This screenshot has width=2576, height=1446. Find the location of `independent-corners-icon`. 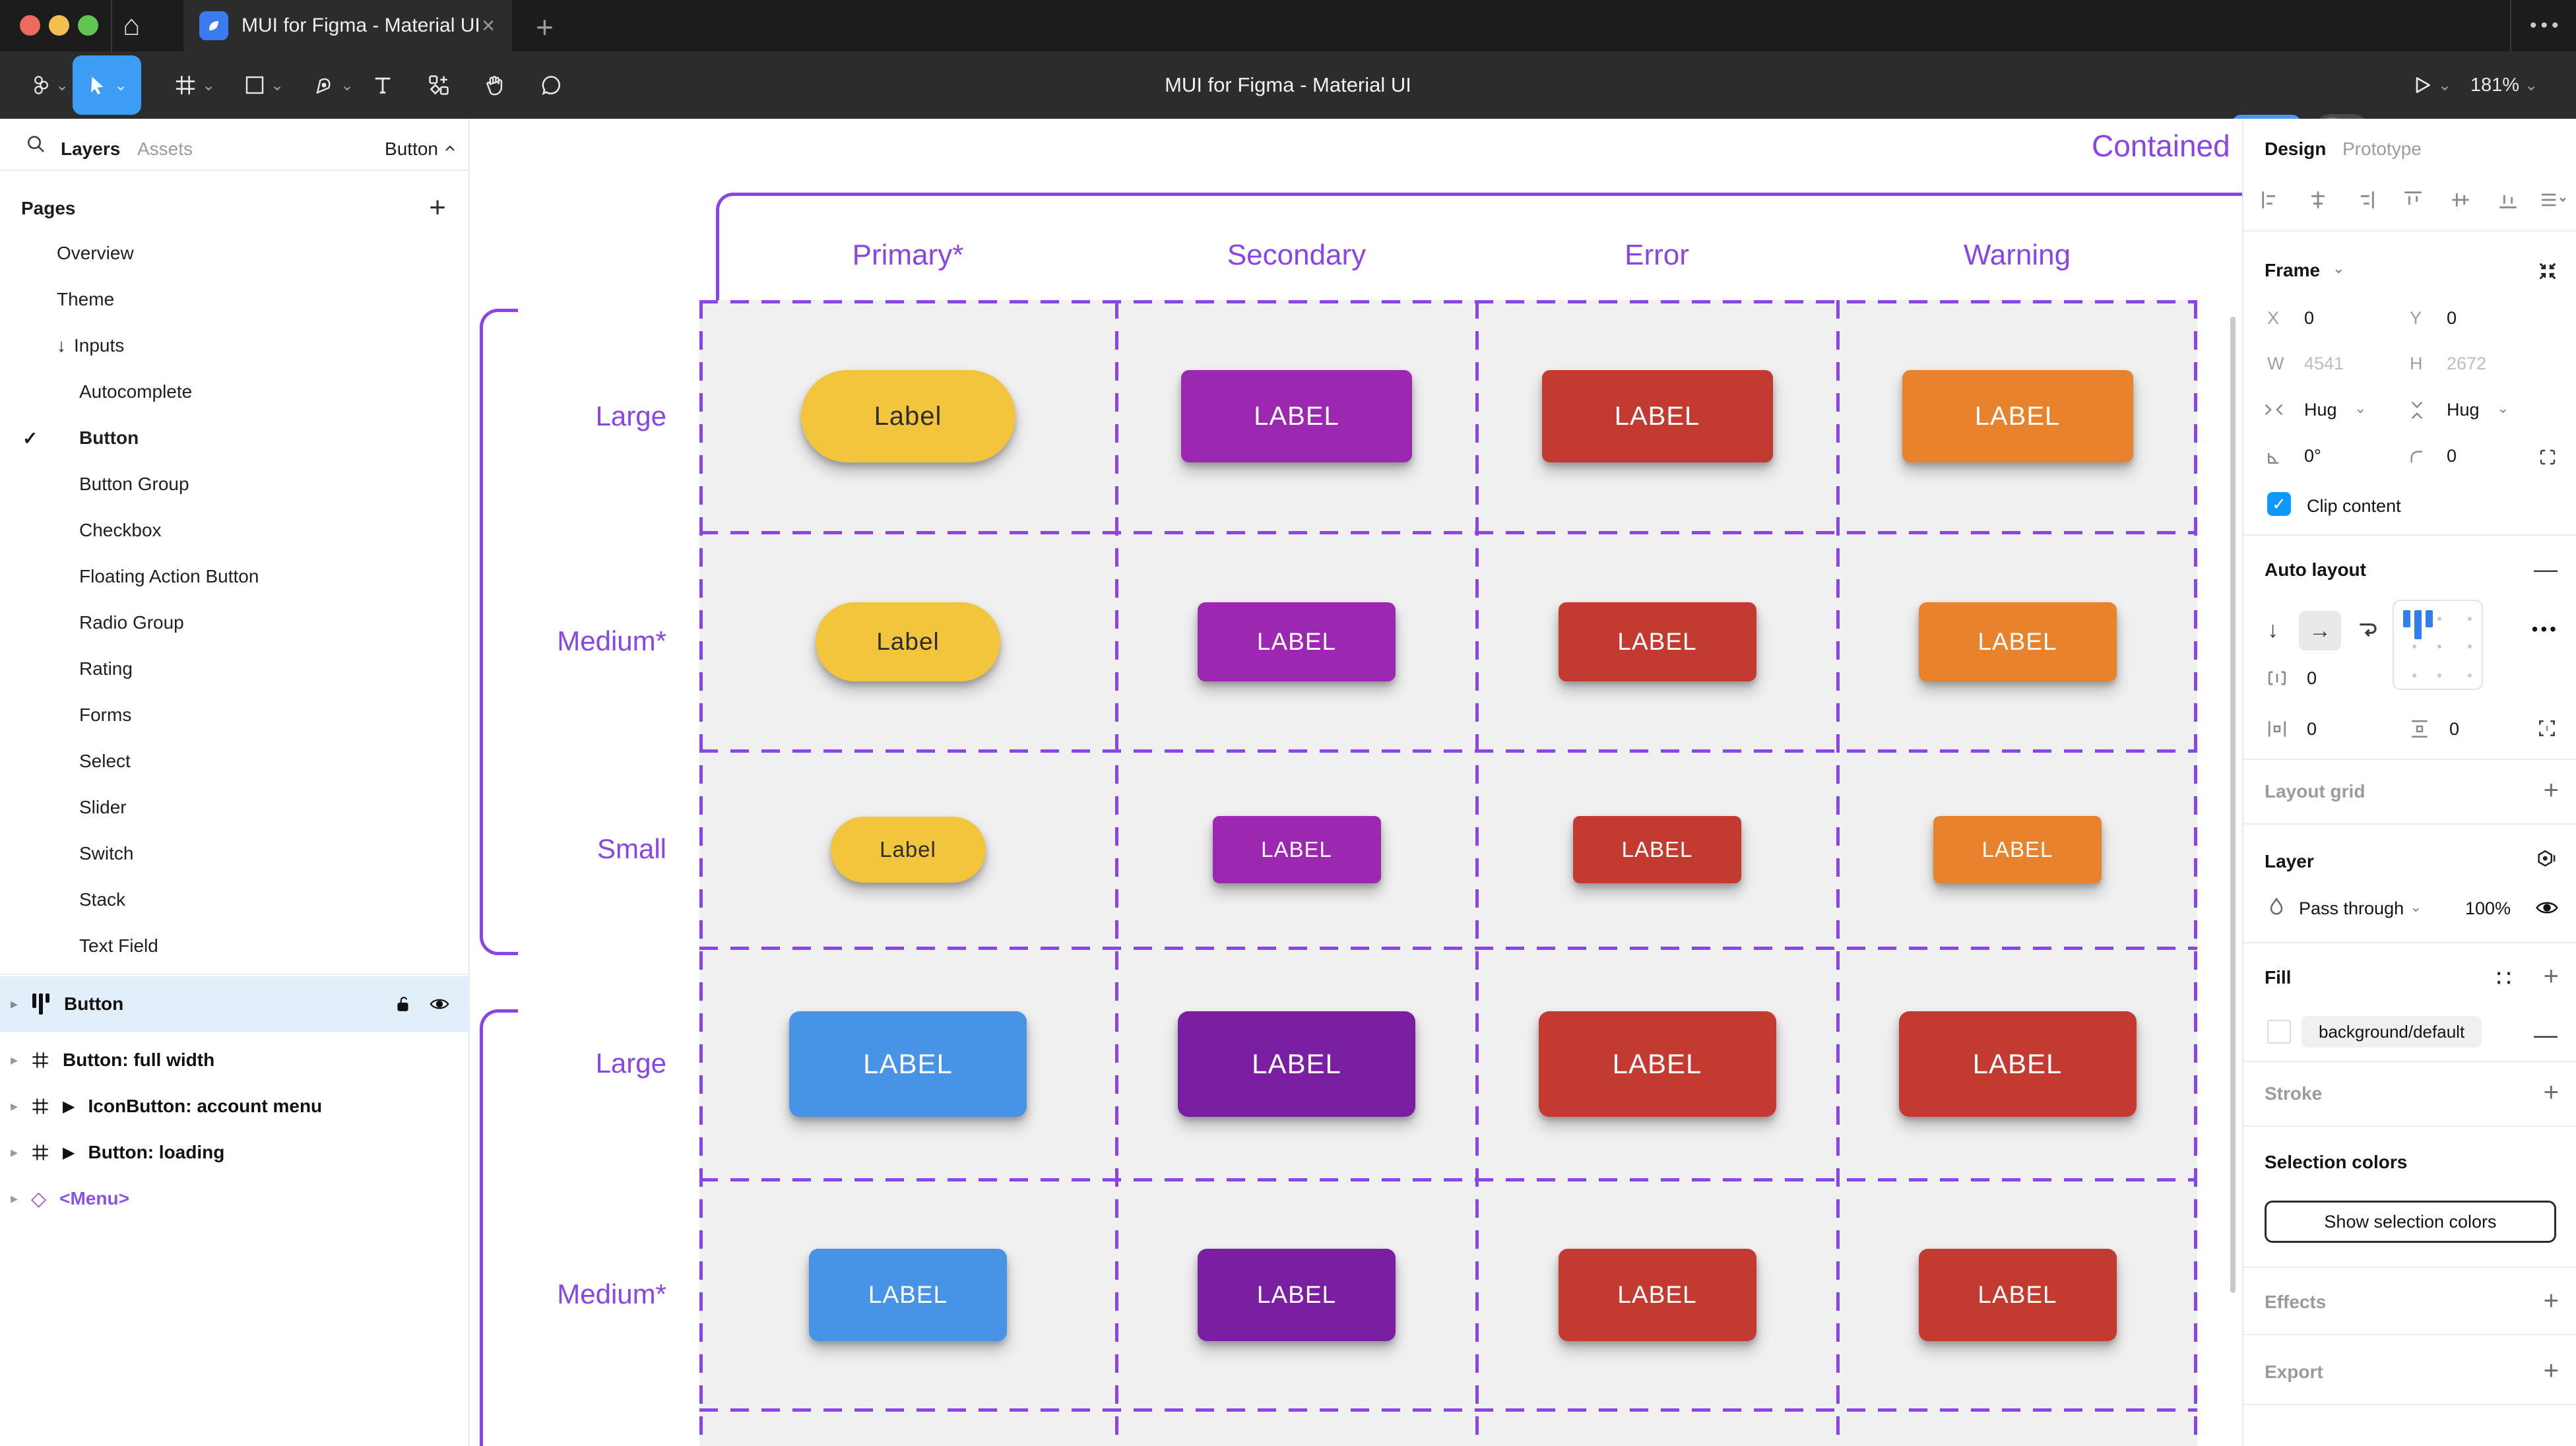

independent-corners-icon is located at coordinates (2548, 457).